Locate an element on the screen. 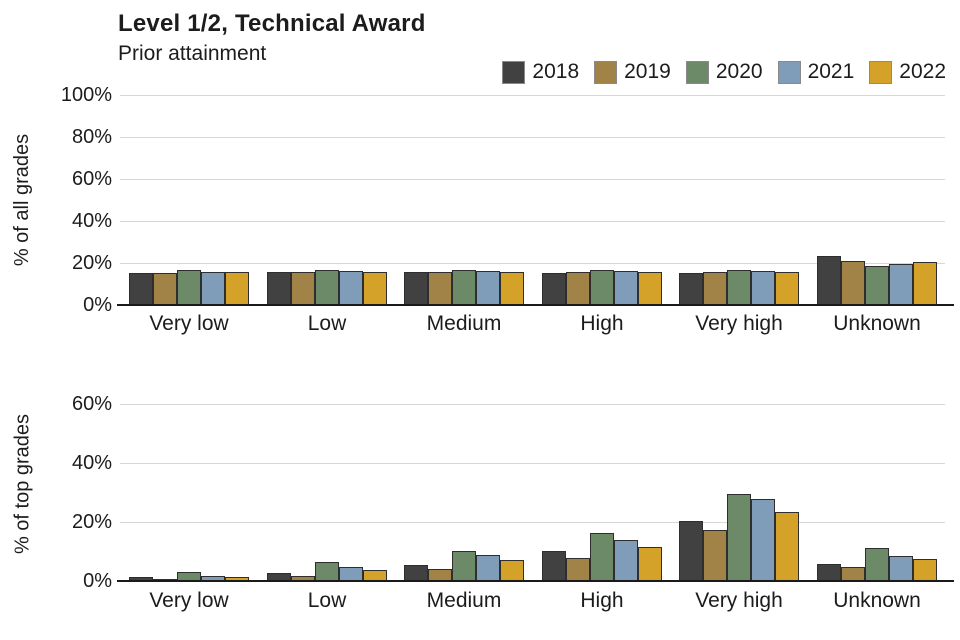  legend-swatch-2021 is located at coordinates (789, 72).